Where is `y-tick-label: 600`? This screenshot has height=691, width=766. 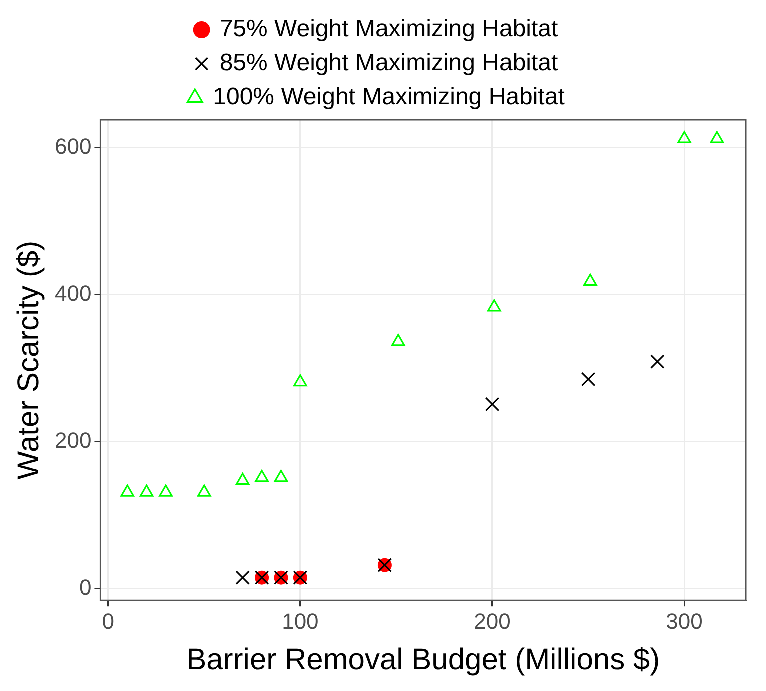
y-tick-label: 600 is located at coordinates (73, 146).